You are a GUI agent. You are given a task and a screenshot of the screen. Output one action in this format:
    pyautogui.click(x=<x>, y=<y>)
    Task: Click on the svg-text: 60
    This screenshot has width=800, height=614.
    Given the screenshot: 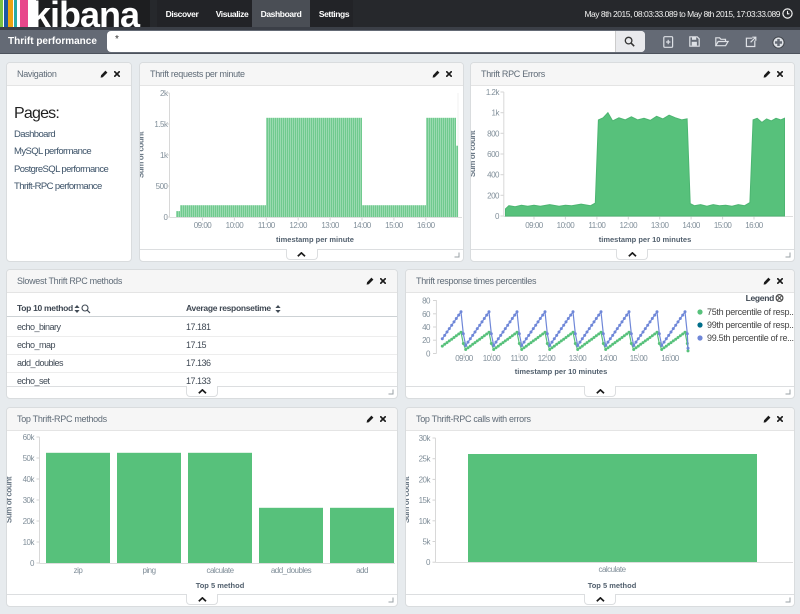 What is the action you would take?
    pyautogui.click(x=426, y=314)
    